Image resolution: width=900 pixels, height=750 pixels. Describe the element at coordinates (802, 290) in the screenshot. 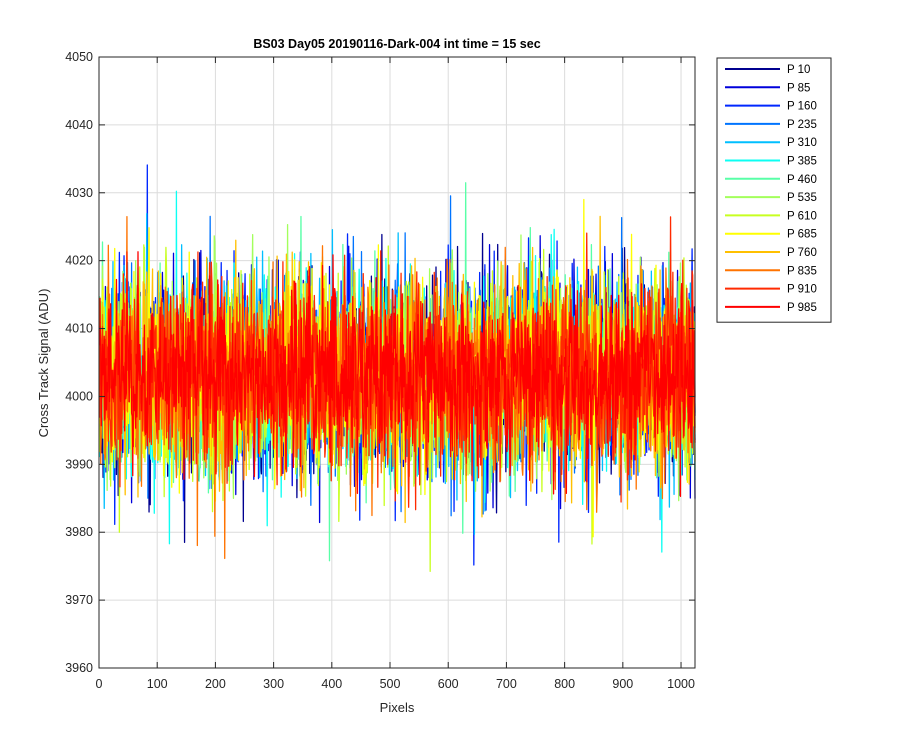

I see `legend-label: P 910` at that location.